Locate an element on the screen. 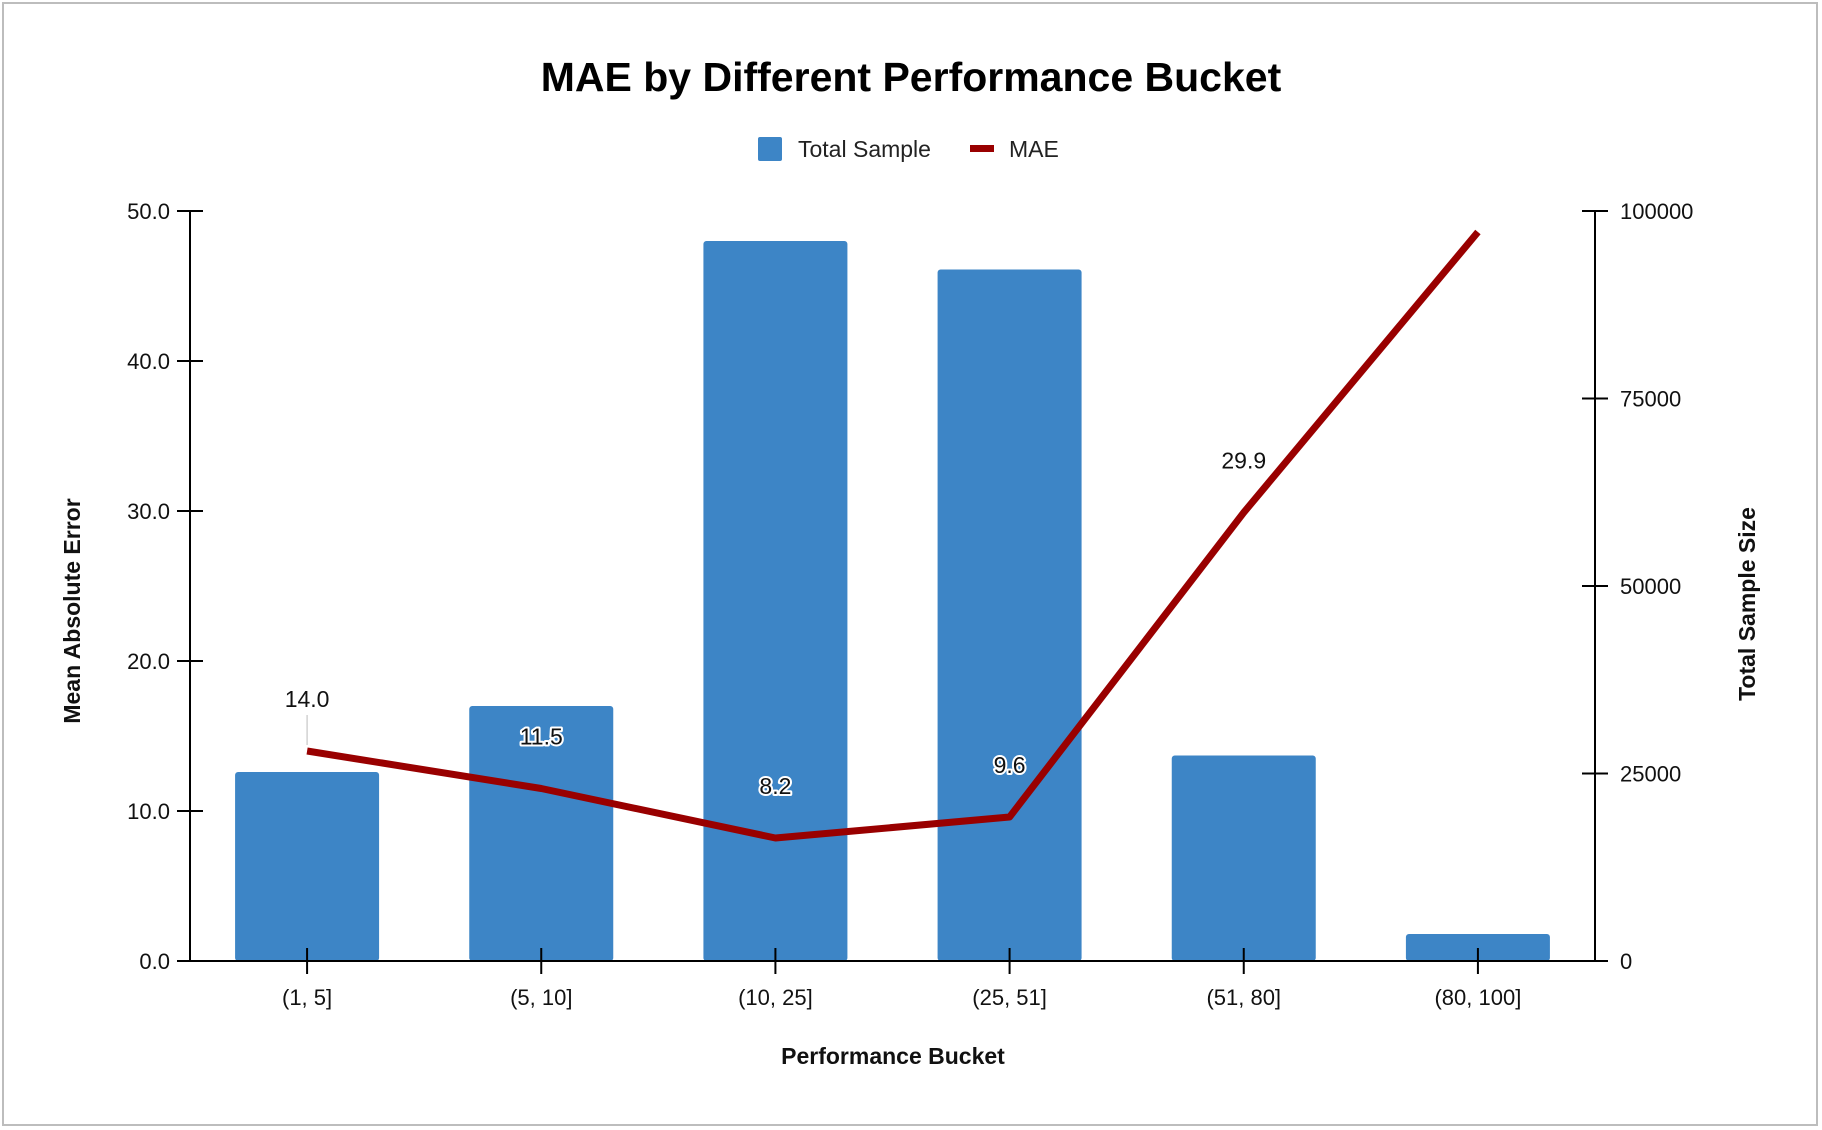 Image resolution: width=1822 pixels, height=1130 pixels. legend-label-total-sample: Total Sample is located at coordinates (864, 149).